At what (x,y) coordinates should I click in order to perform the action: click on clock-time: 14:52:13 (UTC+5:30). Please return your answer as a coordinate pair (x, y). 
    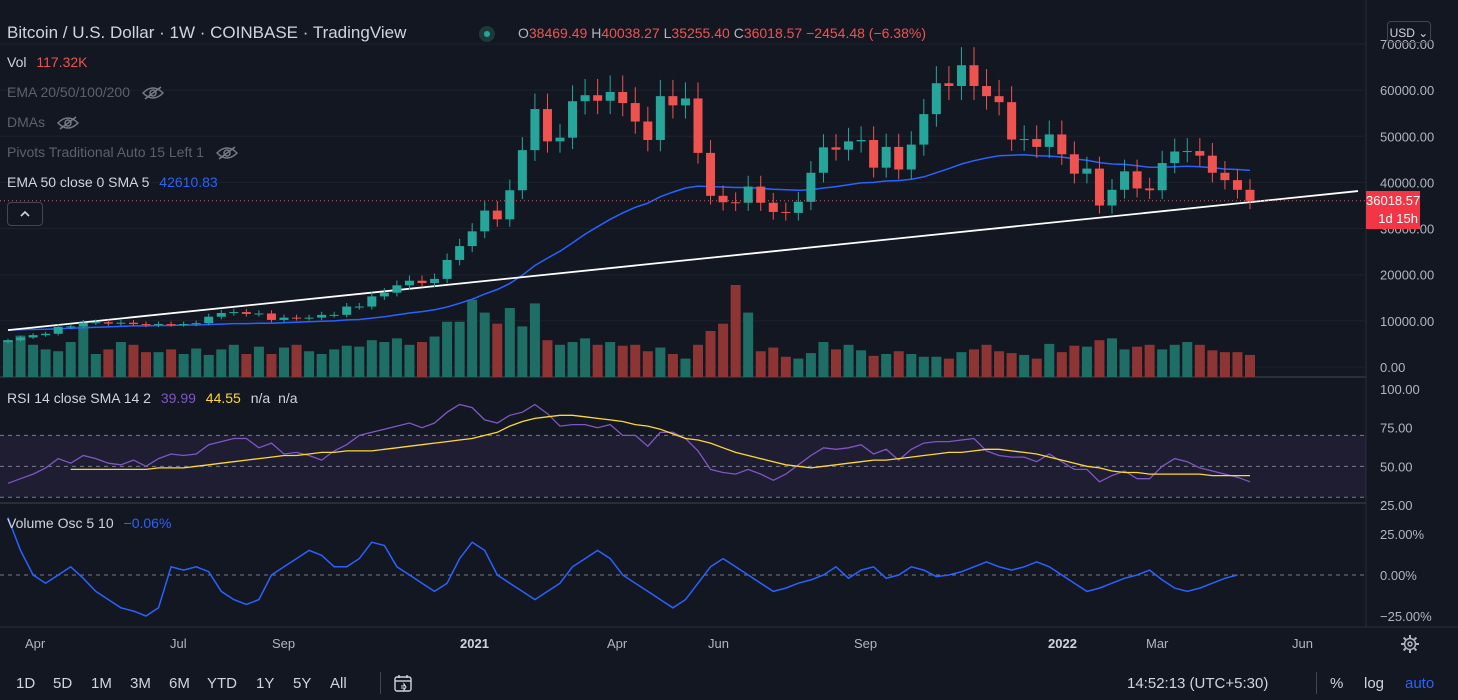
    Looking at the image, I should click on (1198, 683).